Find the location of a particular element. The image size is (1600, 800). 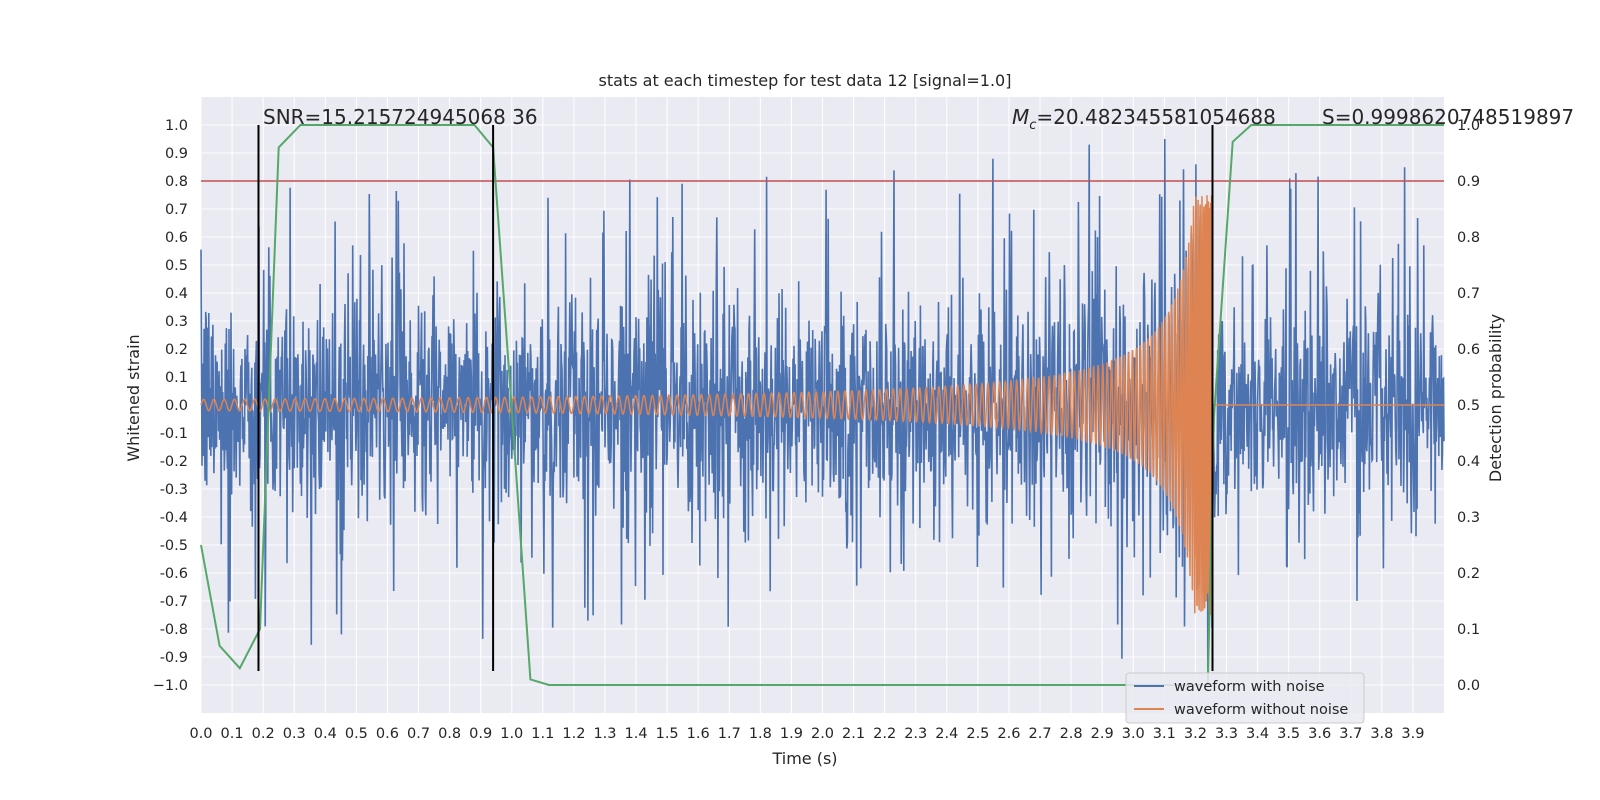

x-tick-label: 2.1 is located at coordinates (853, 734).